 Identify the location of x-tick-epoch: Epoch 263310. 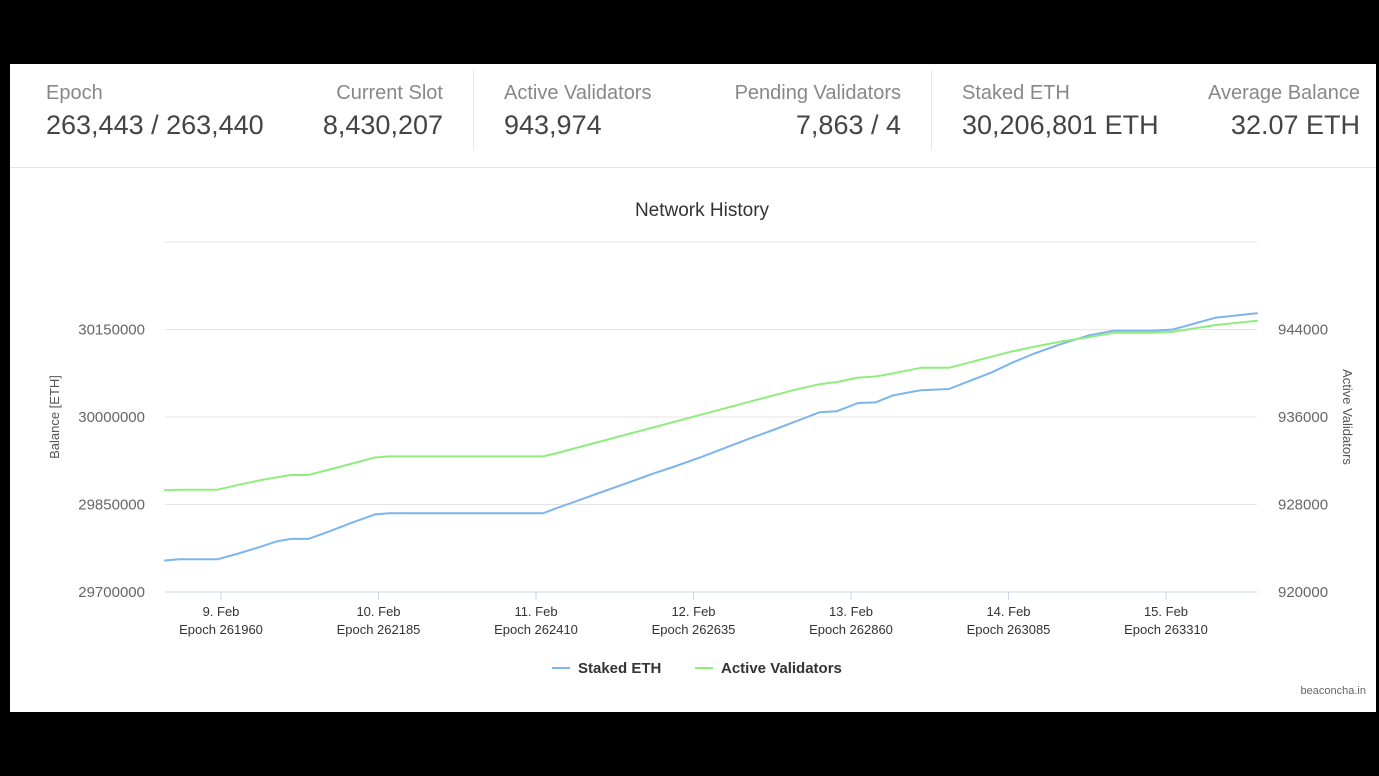
(1166, 629).